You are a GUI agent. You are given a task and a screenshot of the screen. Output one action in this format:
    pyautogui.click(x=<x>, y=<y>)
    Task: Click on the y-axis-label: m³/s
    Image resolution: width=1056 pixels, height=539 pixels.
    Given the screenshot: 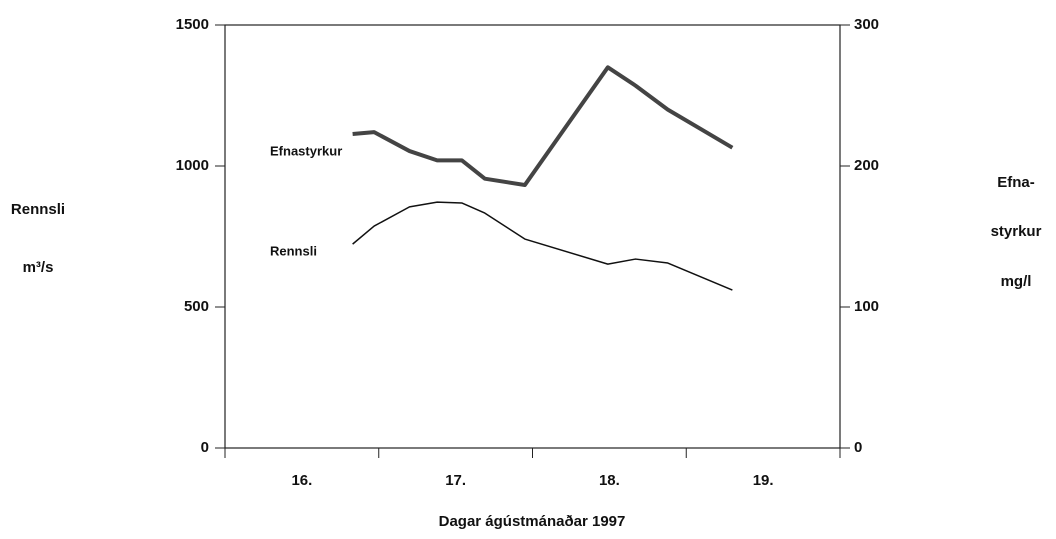 What is the action you would take?
    pyautogui.click(x=38, y=267)
    